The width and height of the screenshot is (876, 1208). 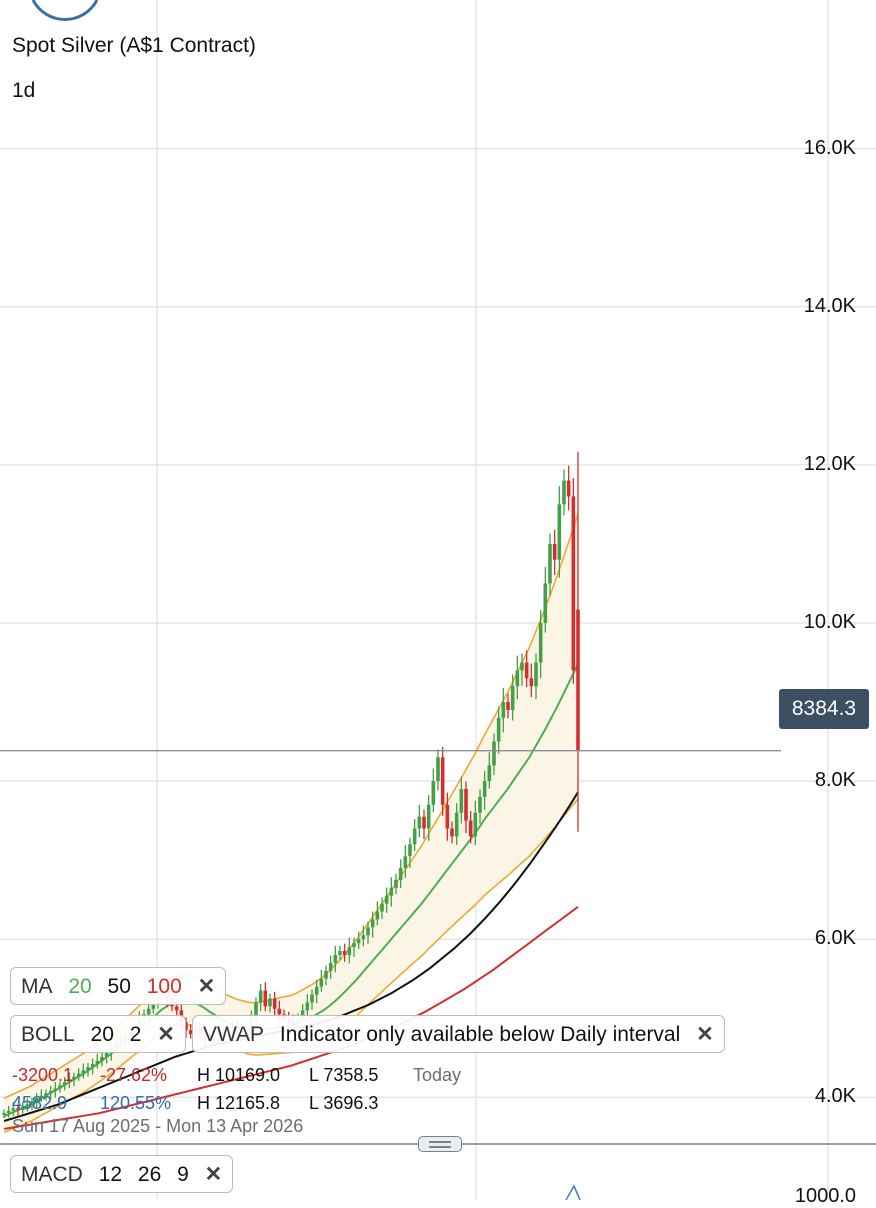 What do you see at coordinates (48, 1034) in the screenshot?
I see `boll-label: BOLL` at bounding box center [48, 1034].